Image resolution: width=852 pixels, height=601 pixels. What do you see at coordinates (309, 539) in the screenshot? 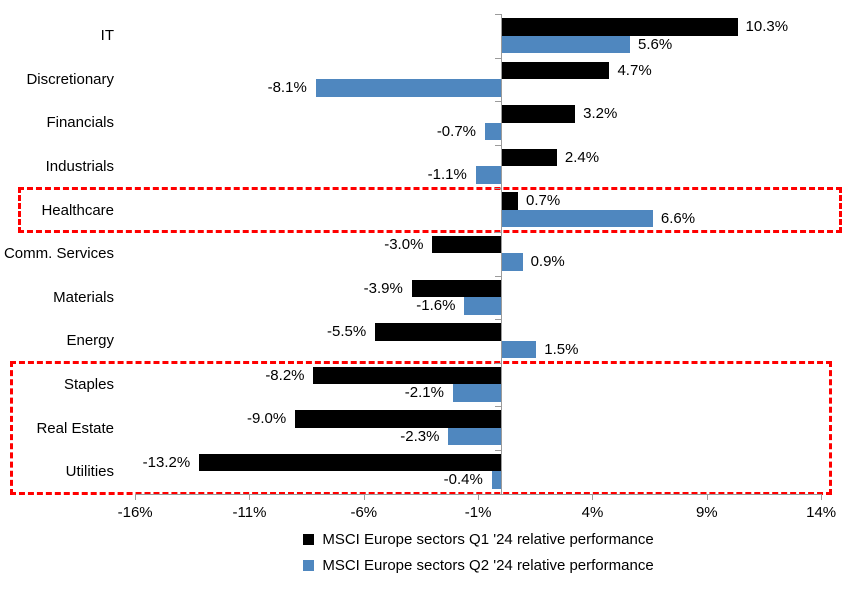
I see `q1-series-swatch` at bounding box center [309, 539].